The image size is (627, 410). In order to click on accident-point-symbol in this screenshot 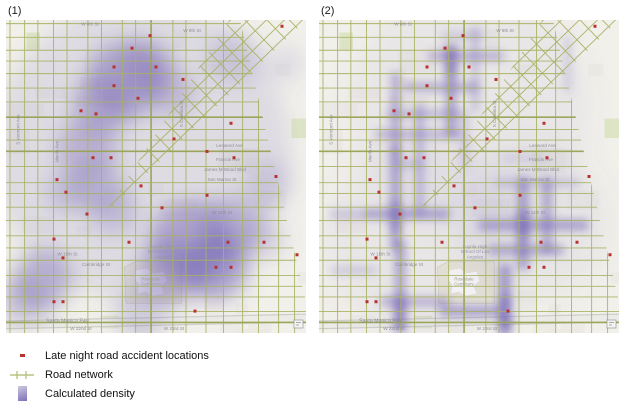, I will do `click(22, 355)`.